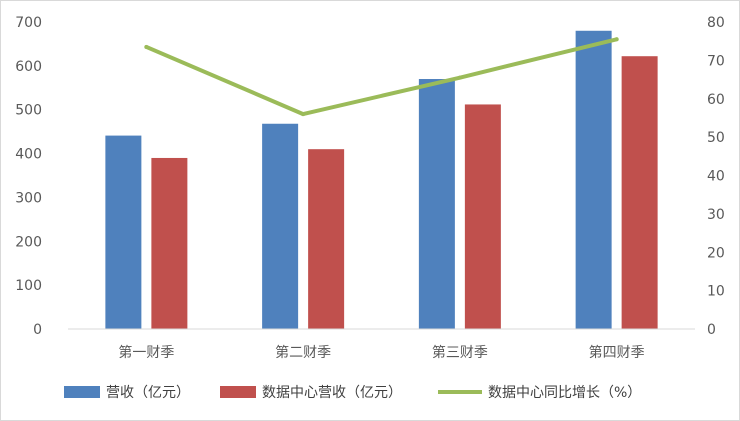 The height and width of the screenshot is (421, 740). Describe the element at coordinates (716, 253) in the screenshot. I see `right-axis-tick-label: 20` at that location.